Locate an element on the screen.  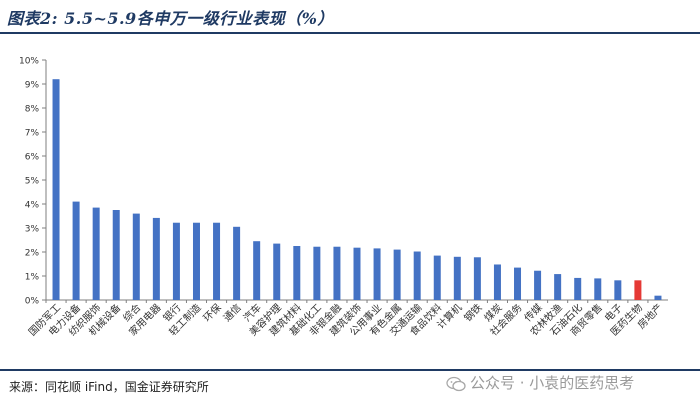
y-tick-label: 8% is located at coordinates (32, 110).